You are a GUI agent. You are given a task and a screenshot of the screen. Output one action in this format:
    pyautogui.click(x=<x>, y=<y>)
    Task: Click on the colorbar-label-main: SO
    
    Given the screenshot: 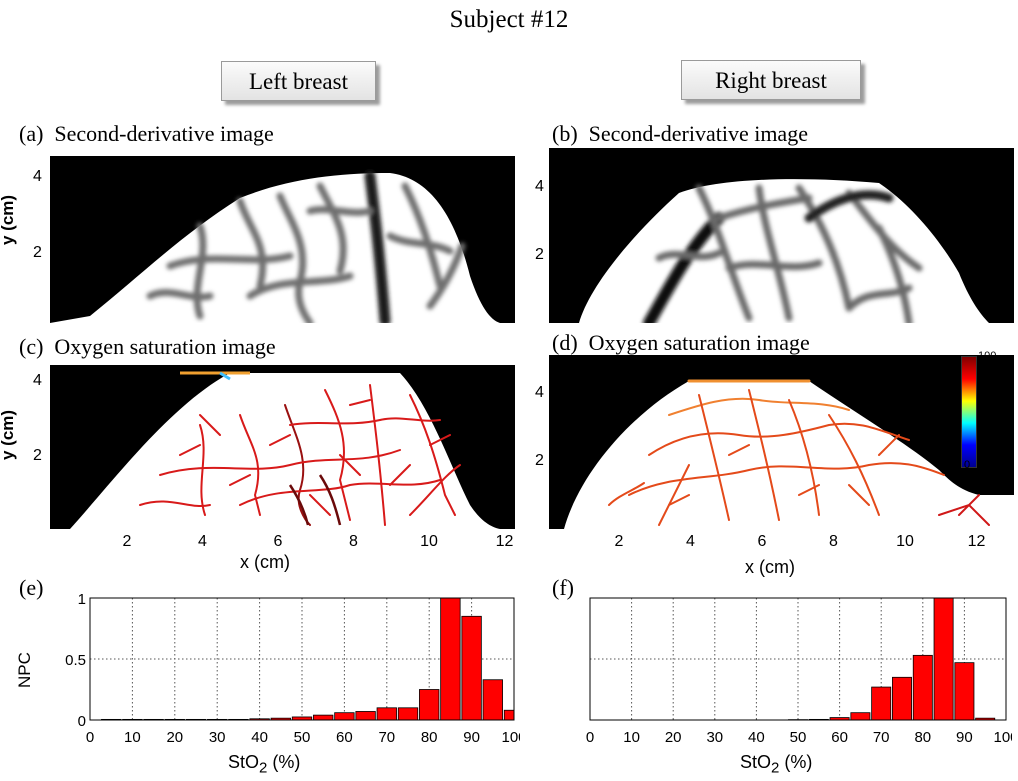 What is the action you would take?
    pyautogui.click(x=968, y=478)
    